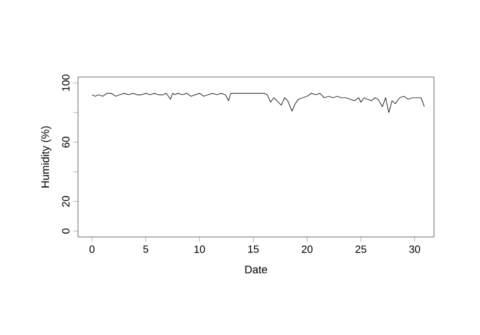  I want to click on x-tick-label: 15, so click(253, 249).